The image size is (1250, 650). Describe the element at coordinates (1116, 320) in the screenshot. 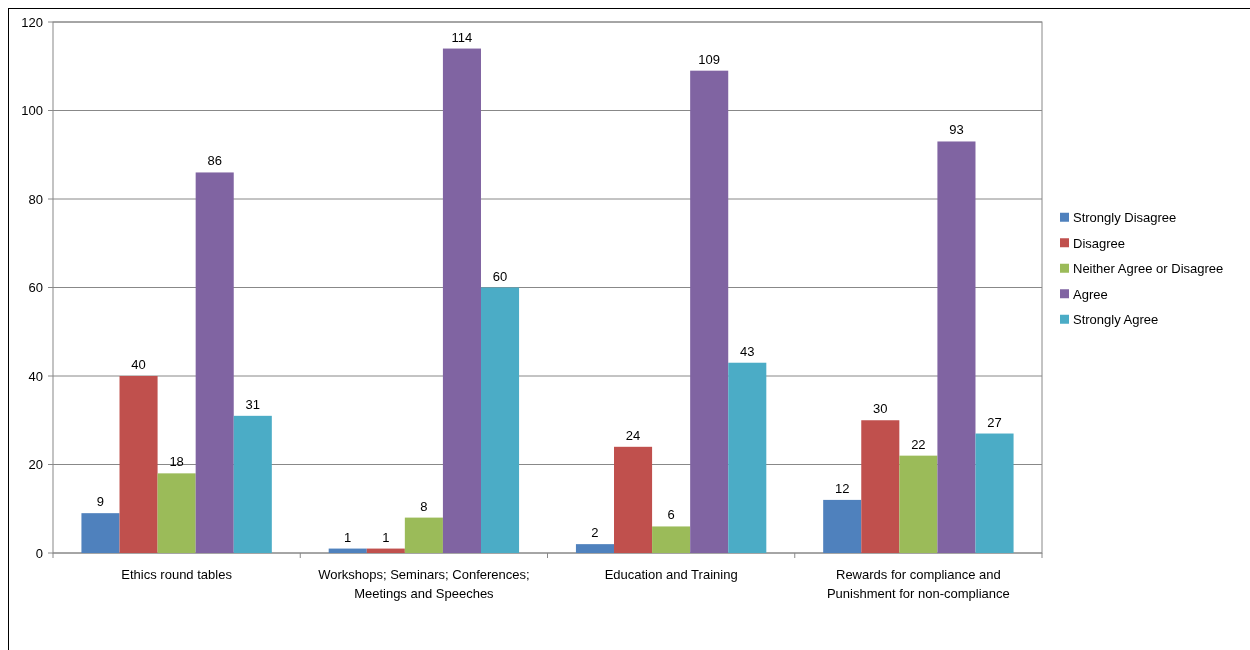

I see `legend-label: Strongly Agree` at that location.